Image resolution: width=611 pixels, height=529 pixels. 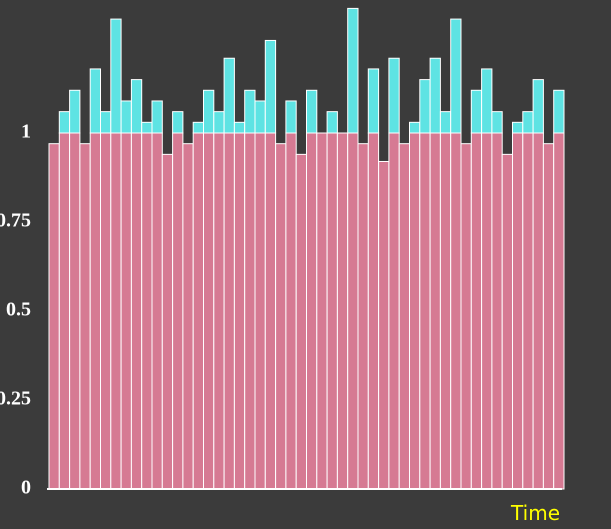 I want to click on y-tick-label: 0, so click(x=26, y=488).